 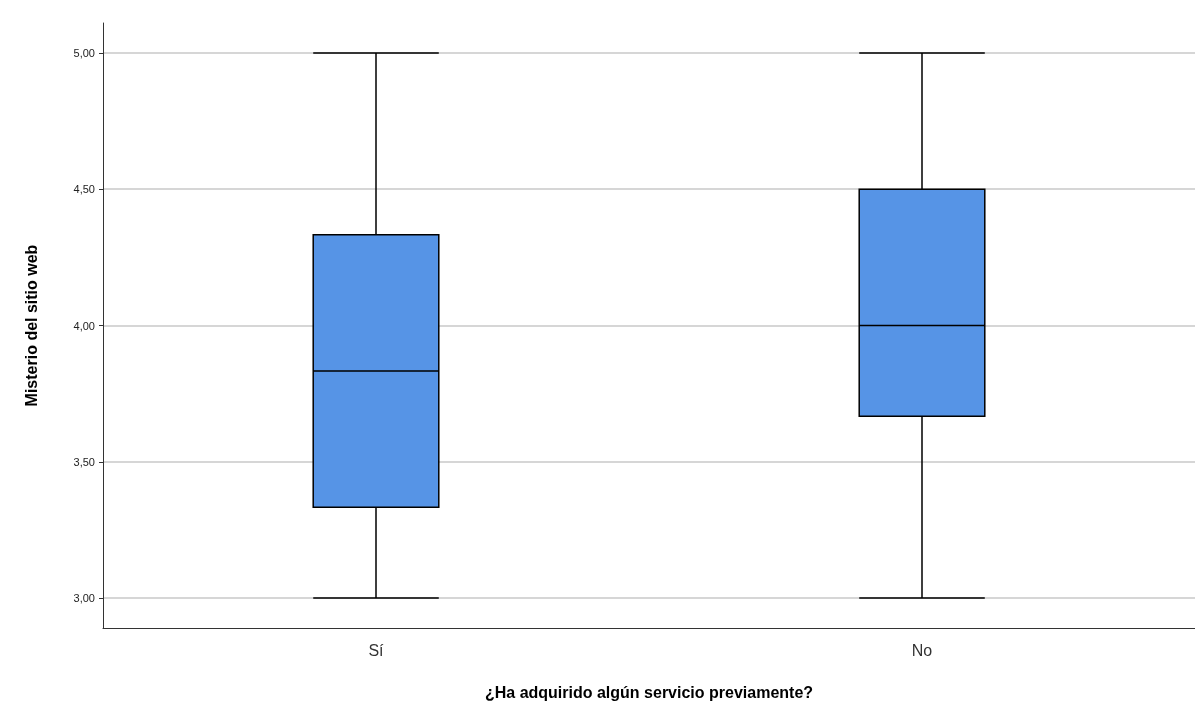 What do you see at coordinates (84, 598) in the screenshot?
I see `y-tick-label: 3,00` at bounding box center [84, 598].